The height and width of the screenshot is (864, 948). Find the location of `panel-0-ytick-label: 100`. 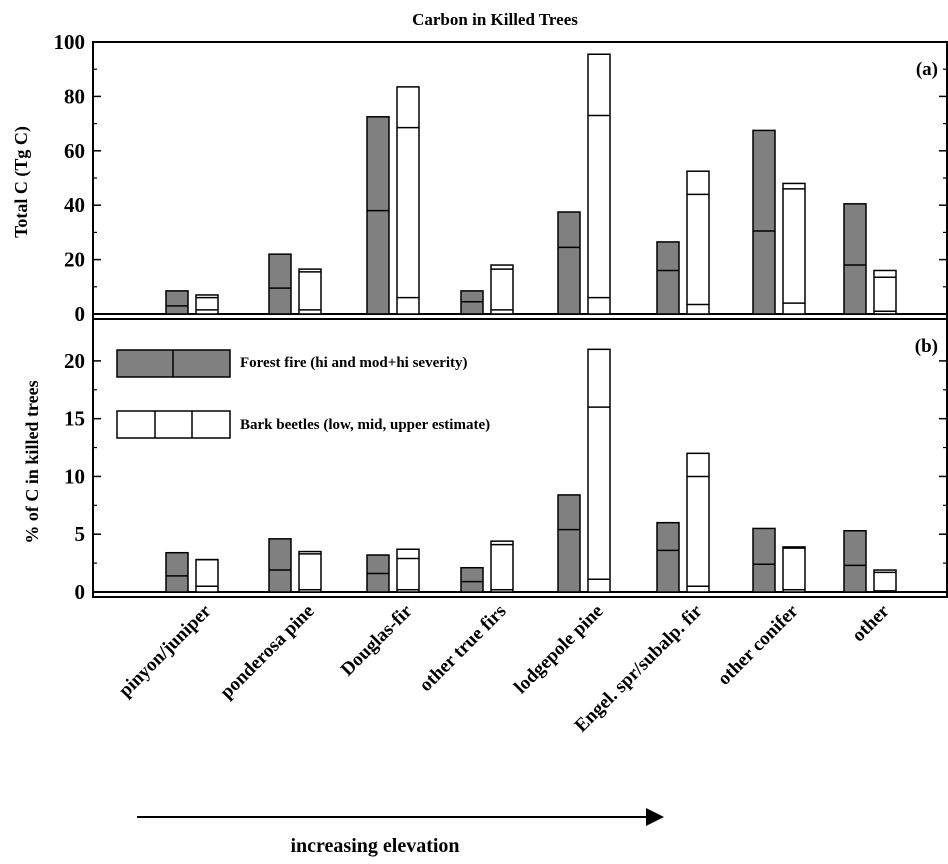

panel-0-ytick-label: 100 is located at coordinates (70, 42).